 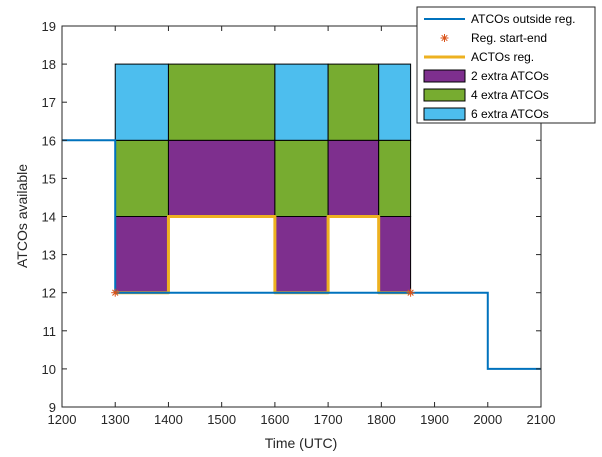 I want to click on region-3-band-2-extra, so click(x=301, y=255).